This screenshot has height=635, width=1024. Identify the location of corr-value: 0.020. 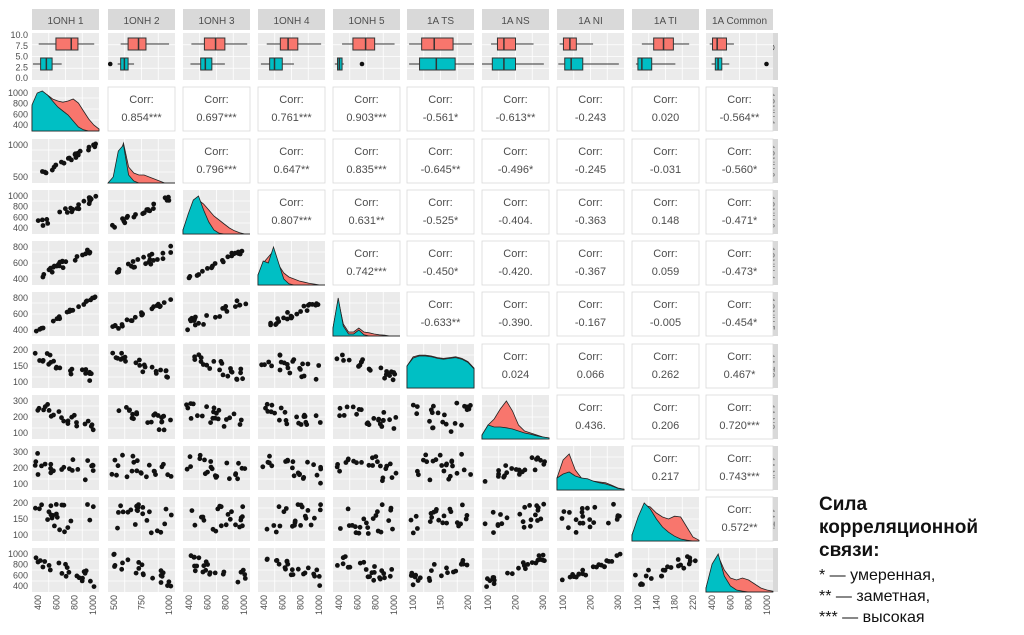
(666, 118).